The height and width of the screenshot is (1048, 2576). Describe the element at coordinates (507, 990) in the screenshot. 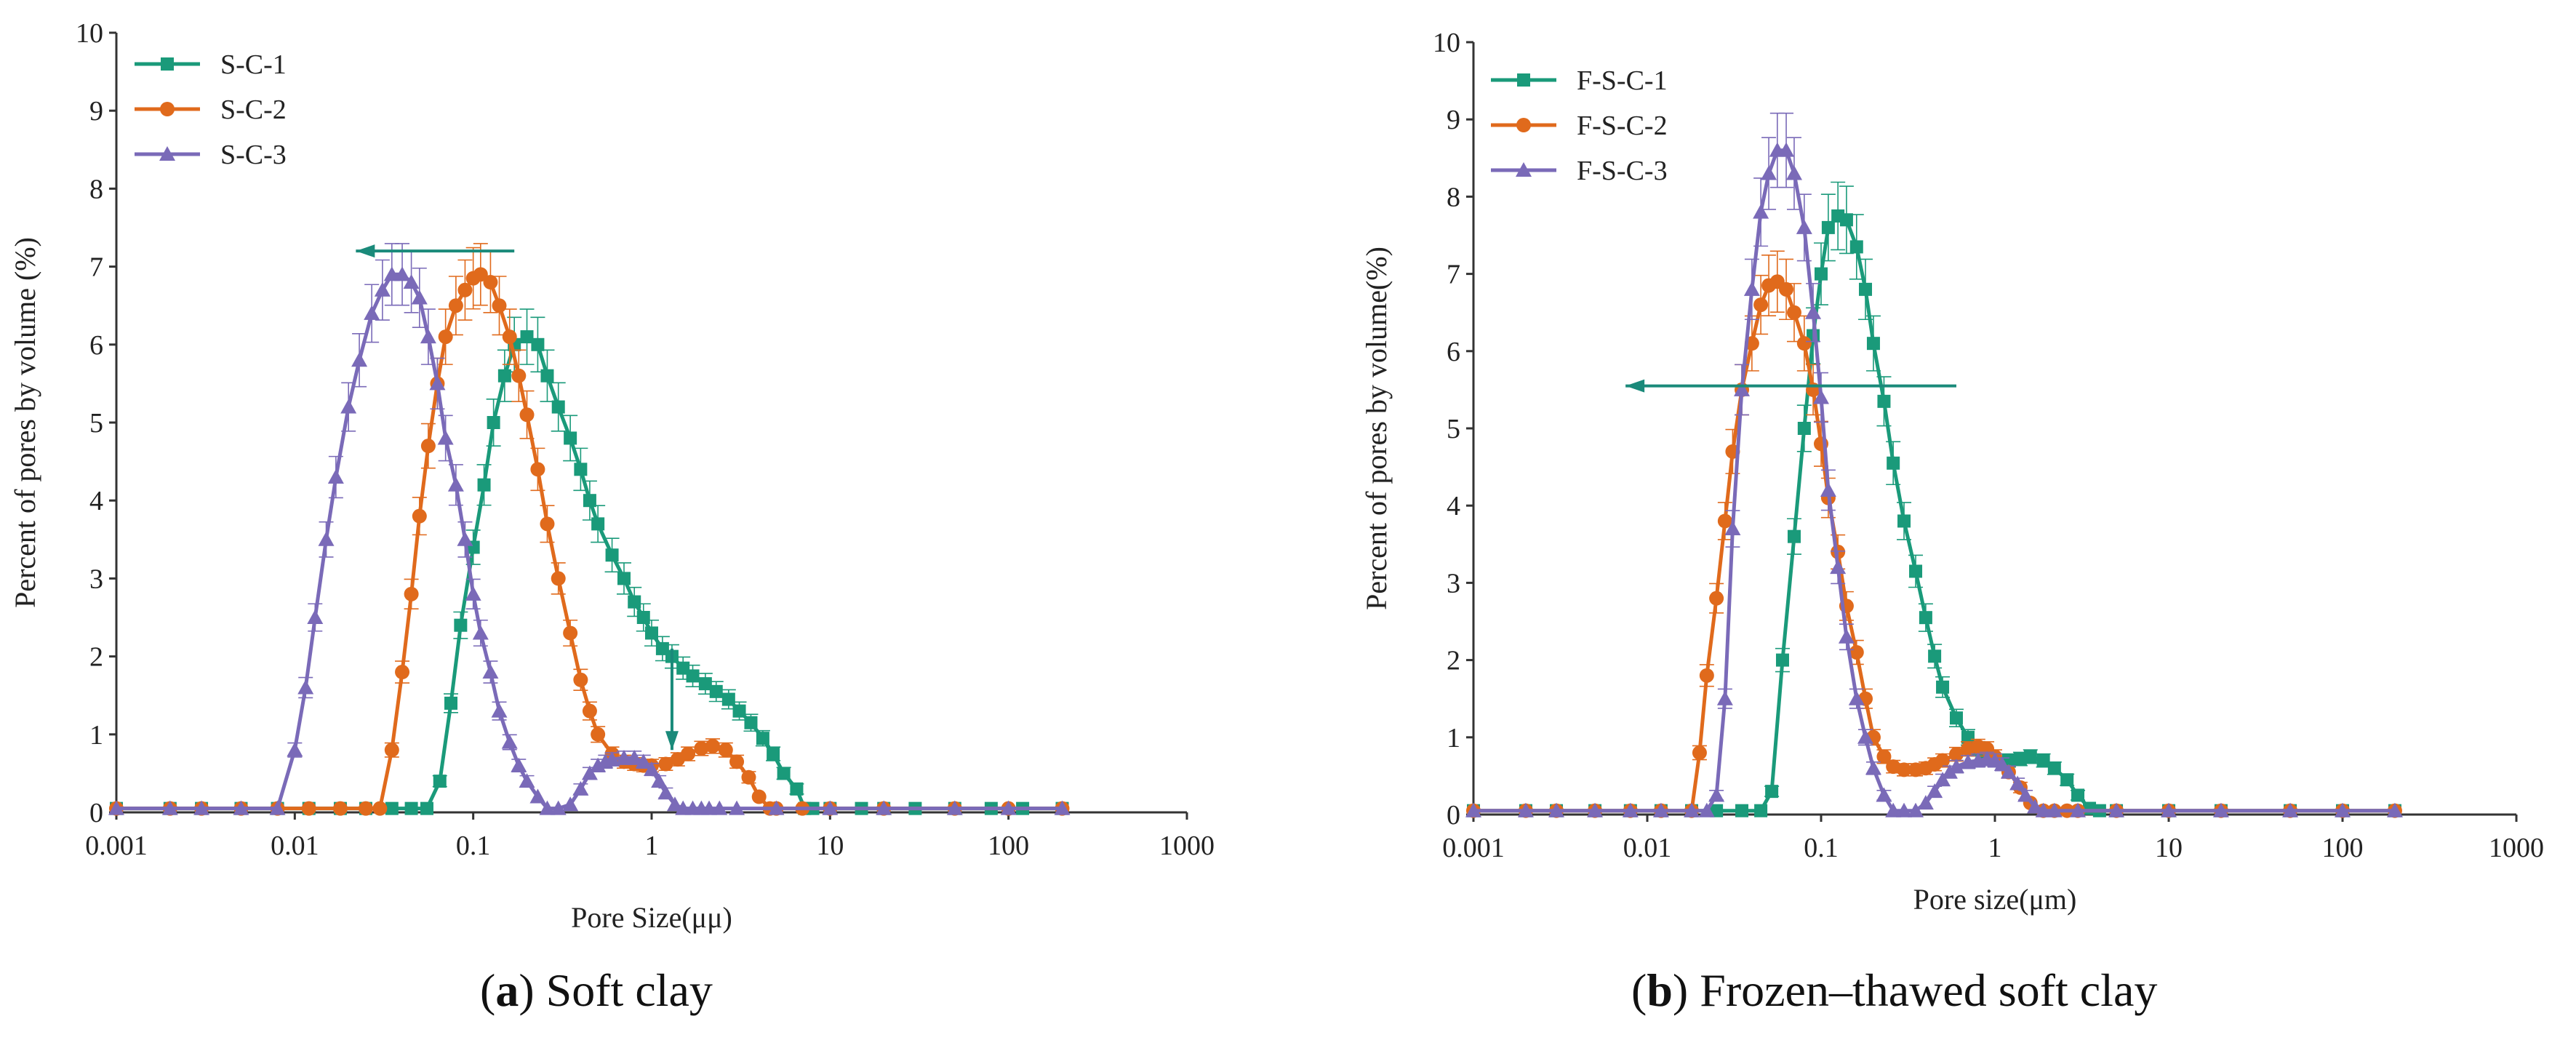

I see `caption-a-letter: a` at that location.